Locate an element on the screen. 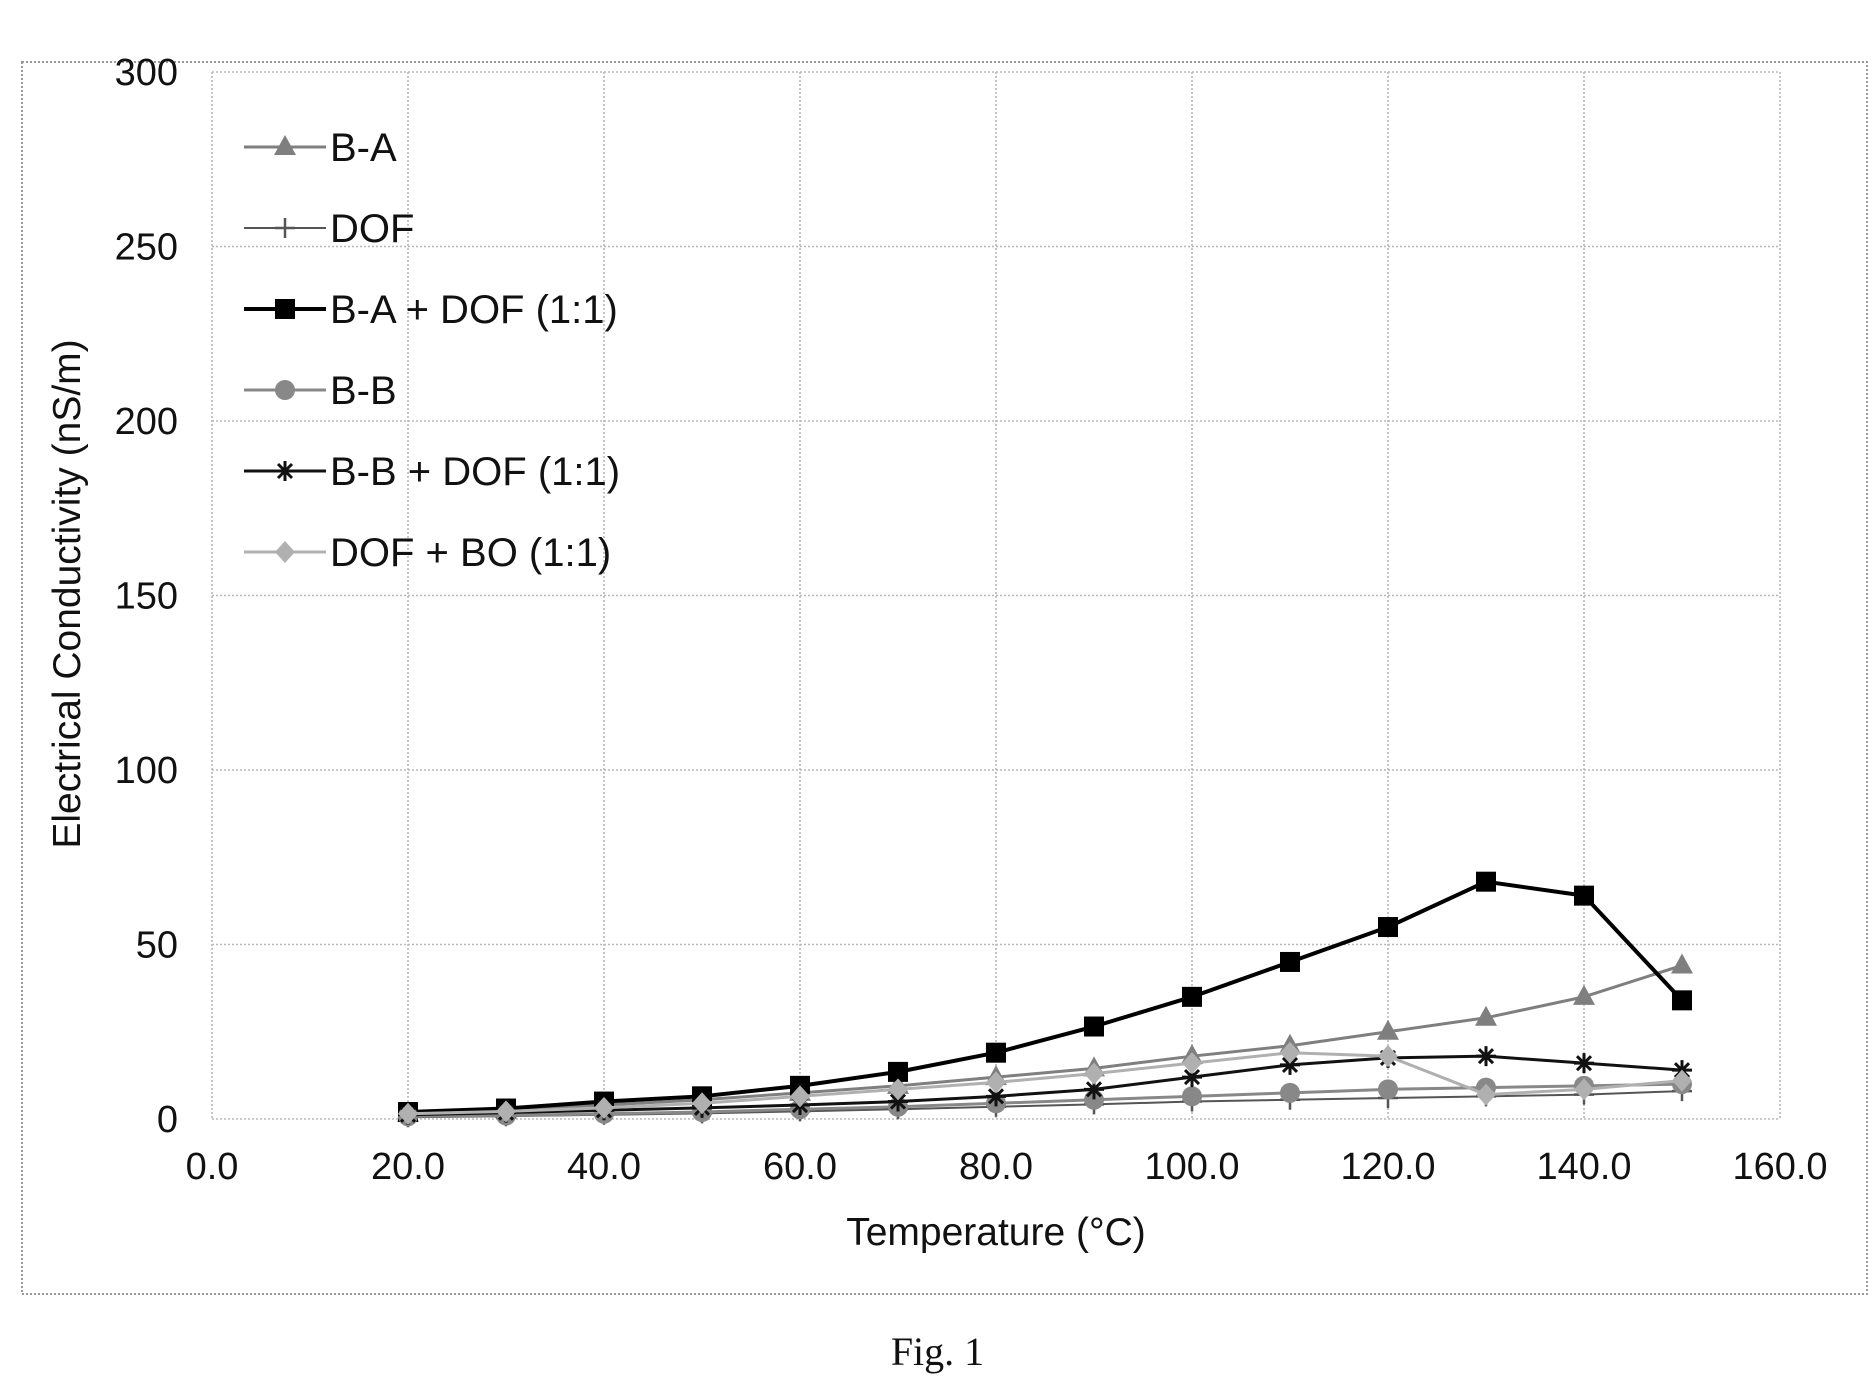  legend-label: B-B + DOF (1:1) is located at coordinates (475, 472).